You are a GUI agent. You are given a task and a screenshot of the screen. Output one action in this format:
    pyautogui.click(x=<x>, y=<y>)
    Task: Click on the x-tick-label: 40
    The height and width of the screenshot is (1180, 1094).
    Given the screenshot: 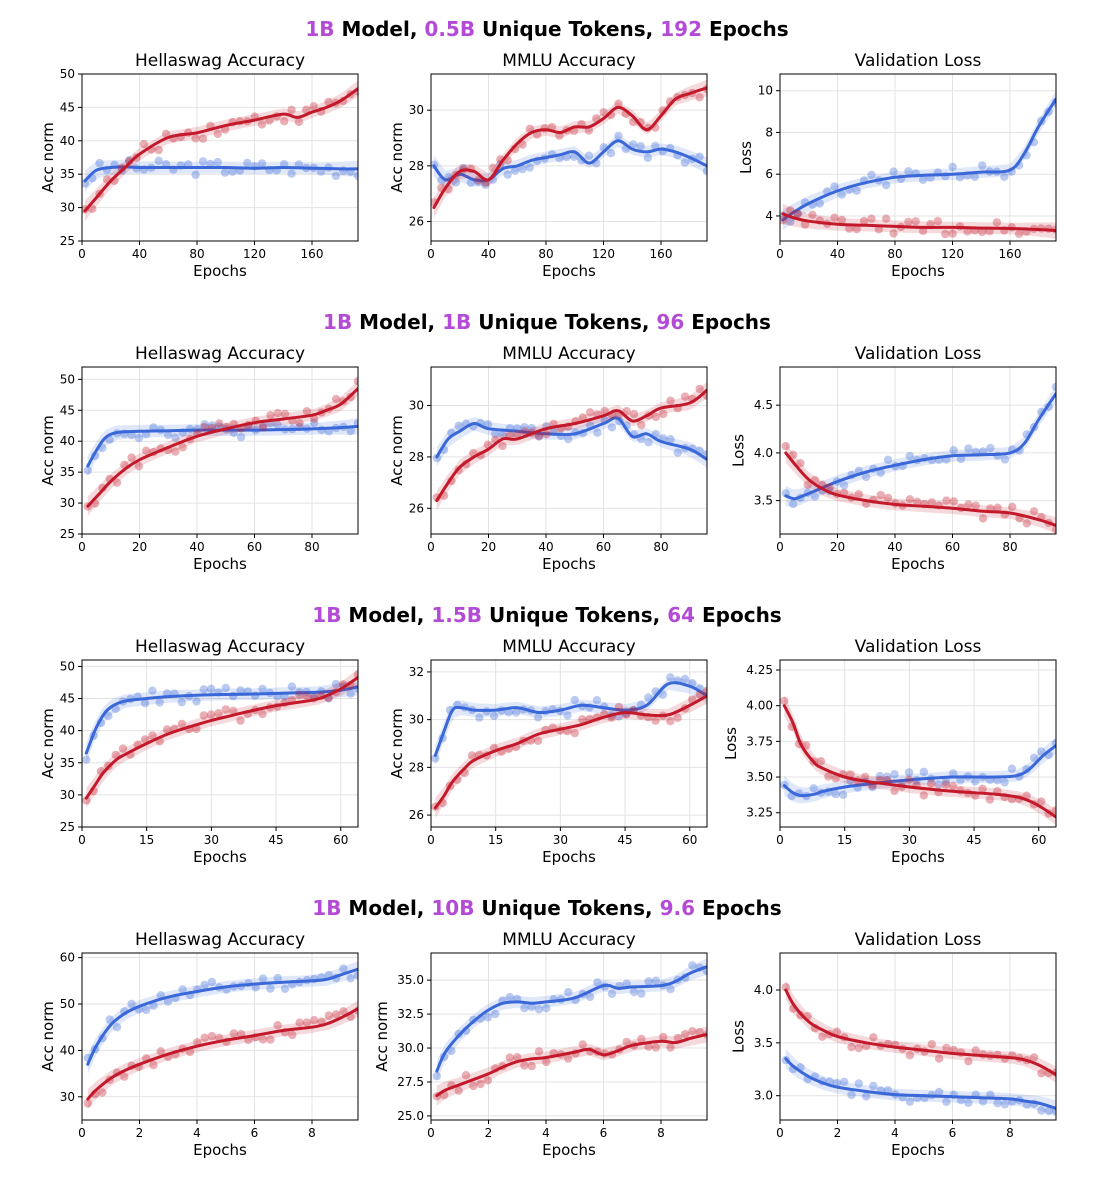 What is the action you would take?
    pyautogui.click(x=894, y=547)
    